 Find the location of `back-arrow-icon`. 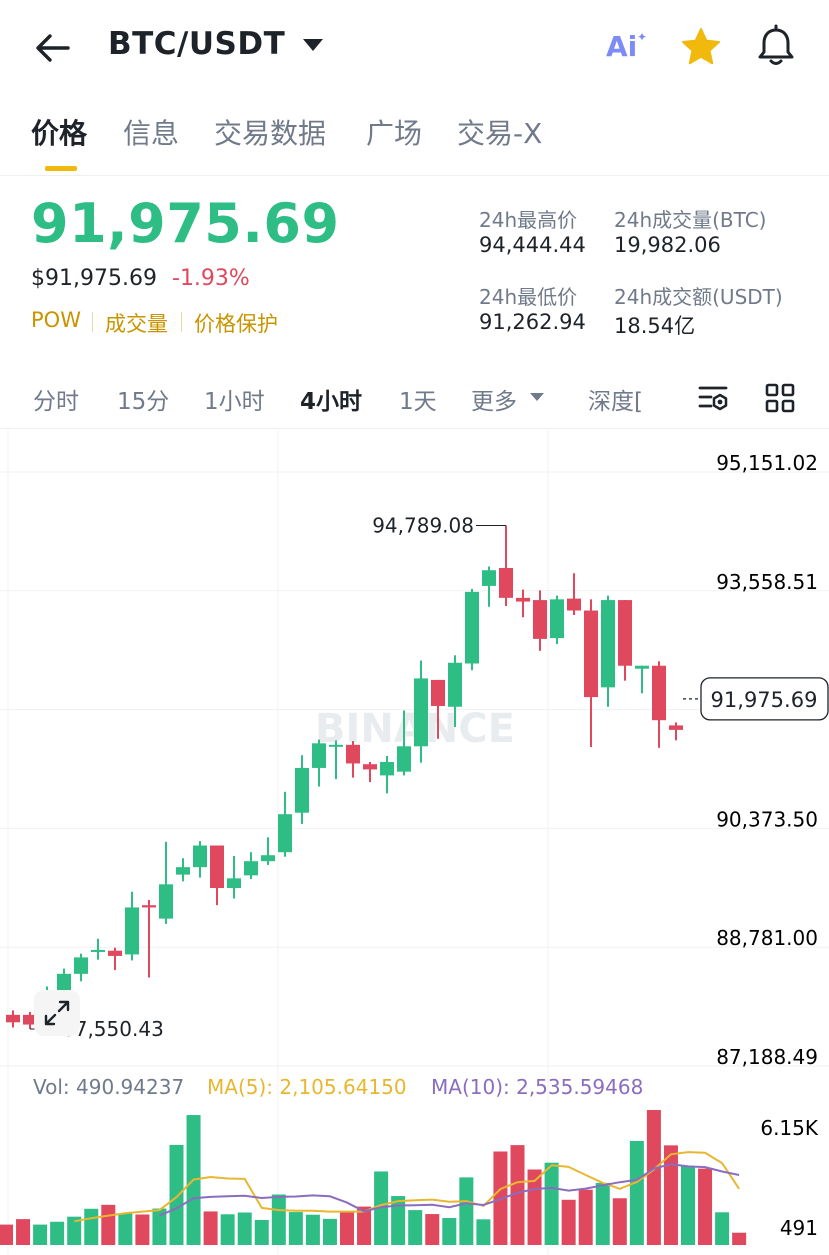

back-arrow-icon is located at coordinates (53, 48).